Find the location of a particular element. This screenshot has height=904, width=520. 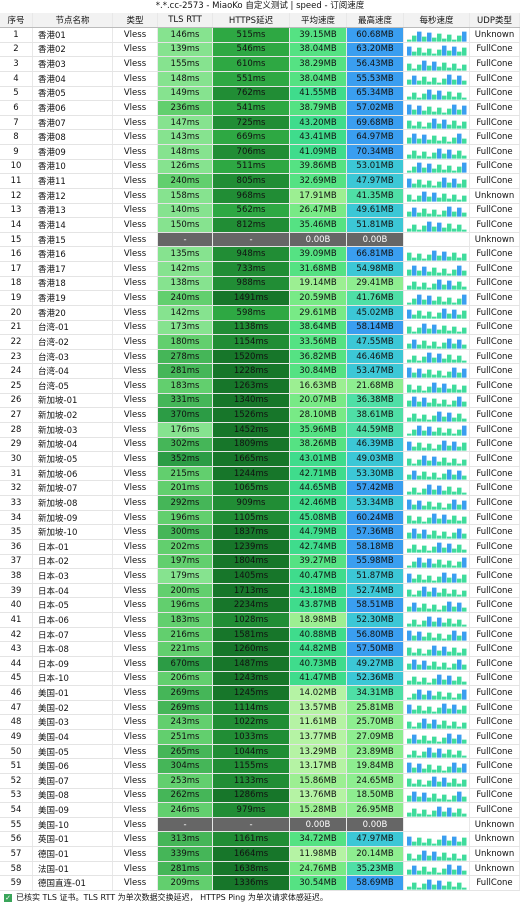

table-cell: 38.64MB is located at coordinates (318, 327).